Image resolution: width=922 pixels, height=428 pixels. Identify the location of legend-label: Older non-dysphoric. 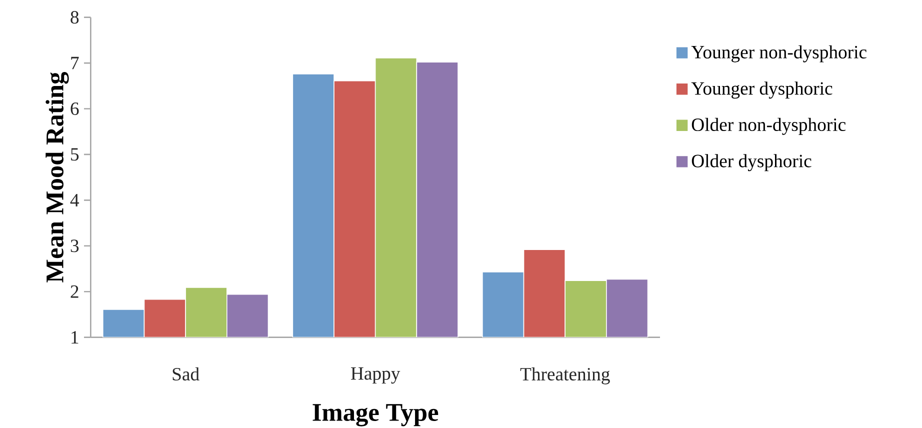
(769, 126).